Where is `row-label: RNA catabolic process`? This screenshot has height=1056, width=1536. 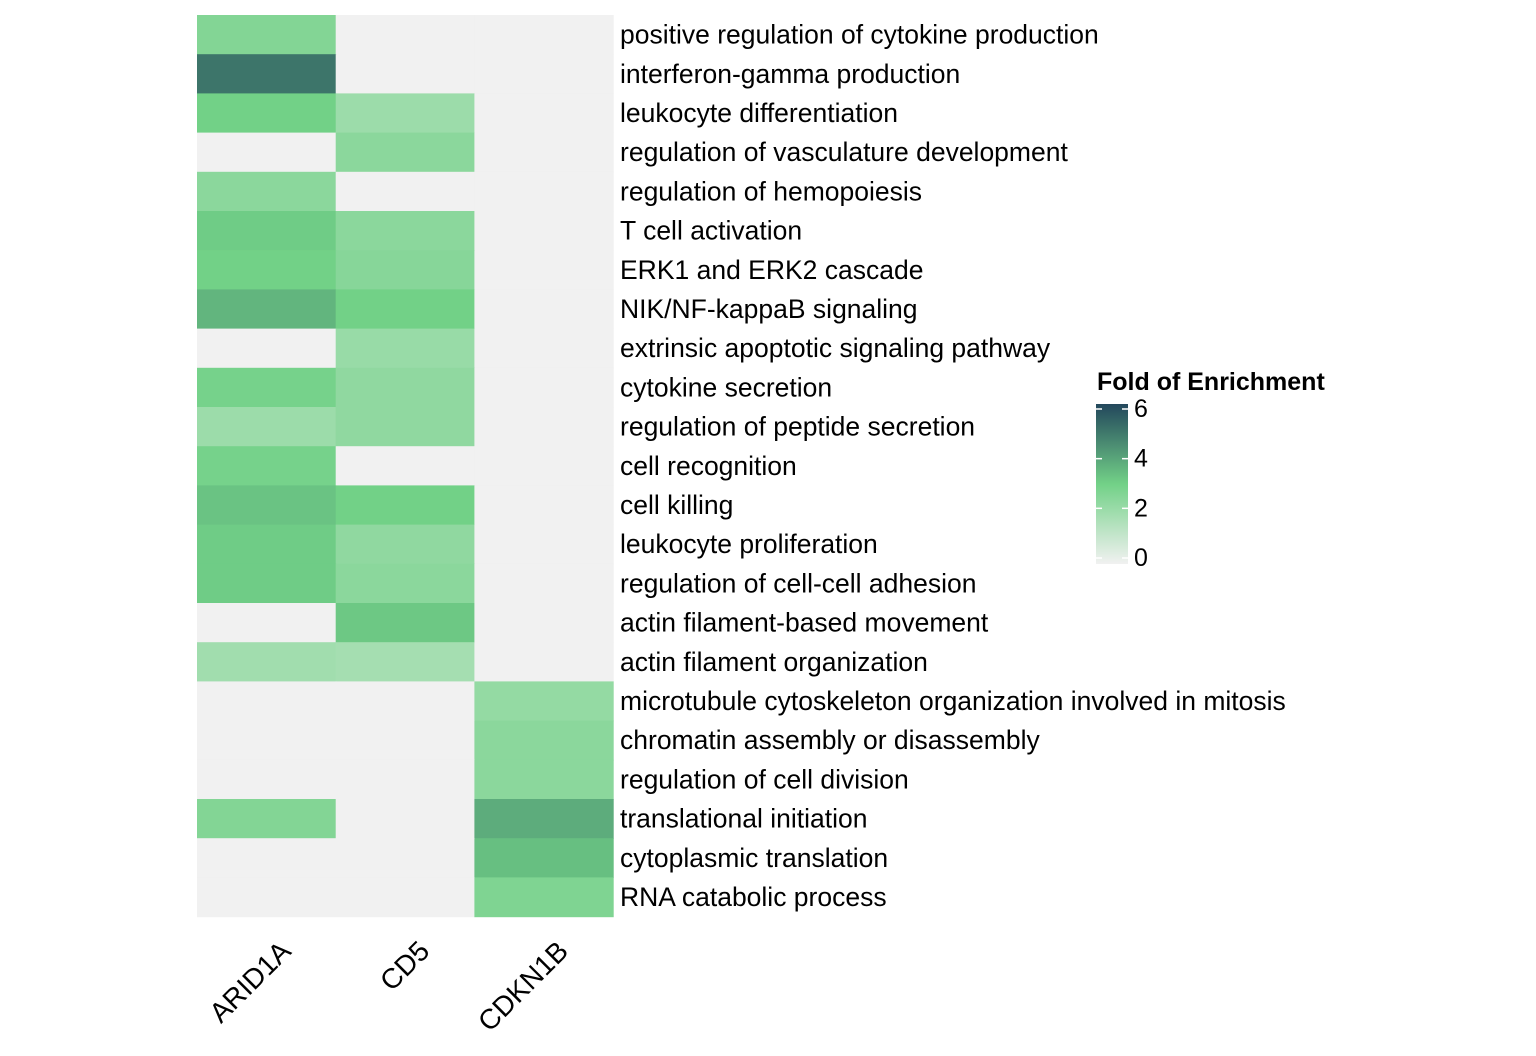
row-label: RNA catabolic process is located at coordinates (753, 897).